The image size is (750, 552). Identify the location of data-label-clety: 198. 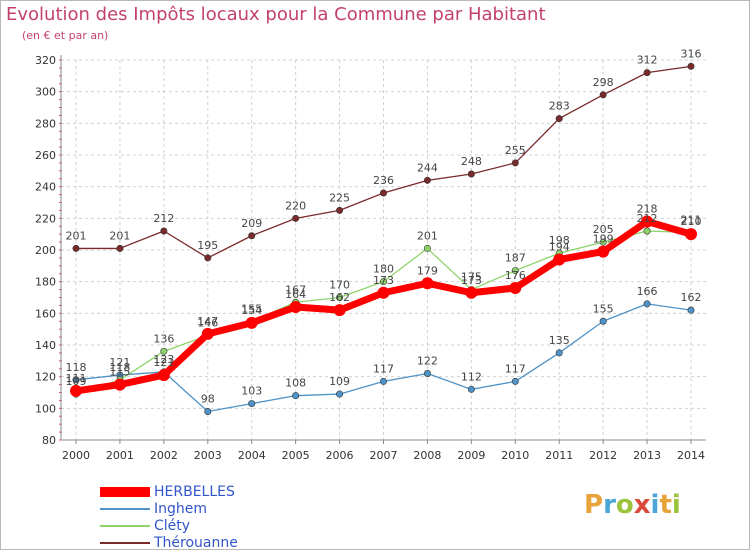
(559, 240).